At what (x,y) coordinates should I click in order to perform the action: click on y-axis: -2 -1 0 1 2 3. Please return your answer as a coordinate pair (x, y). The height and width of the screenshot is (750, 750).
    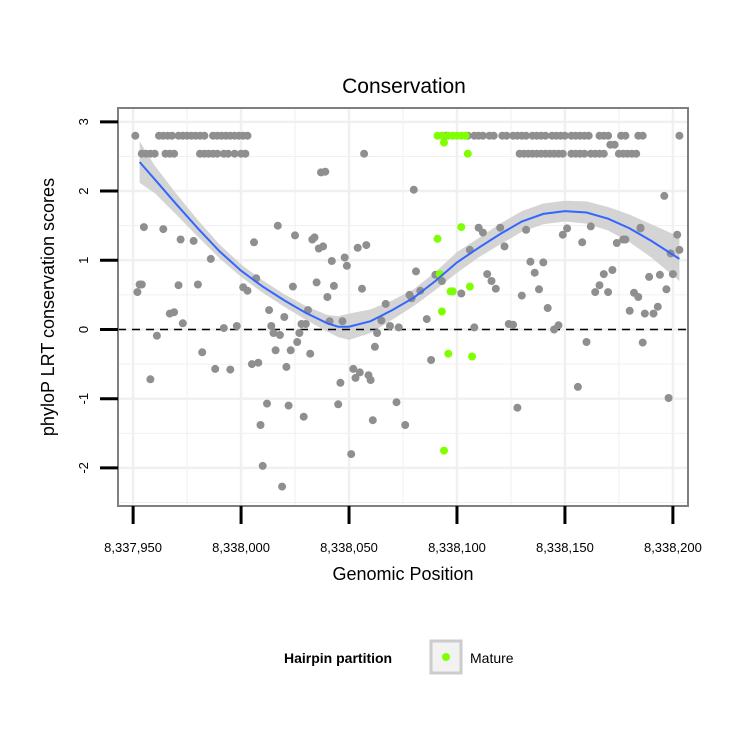
    Looking at the image, I should click on (97, 296).